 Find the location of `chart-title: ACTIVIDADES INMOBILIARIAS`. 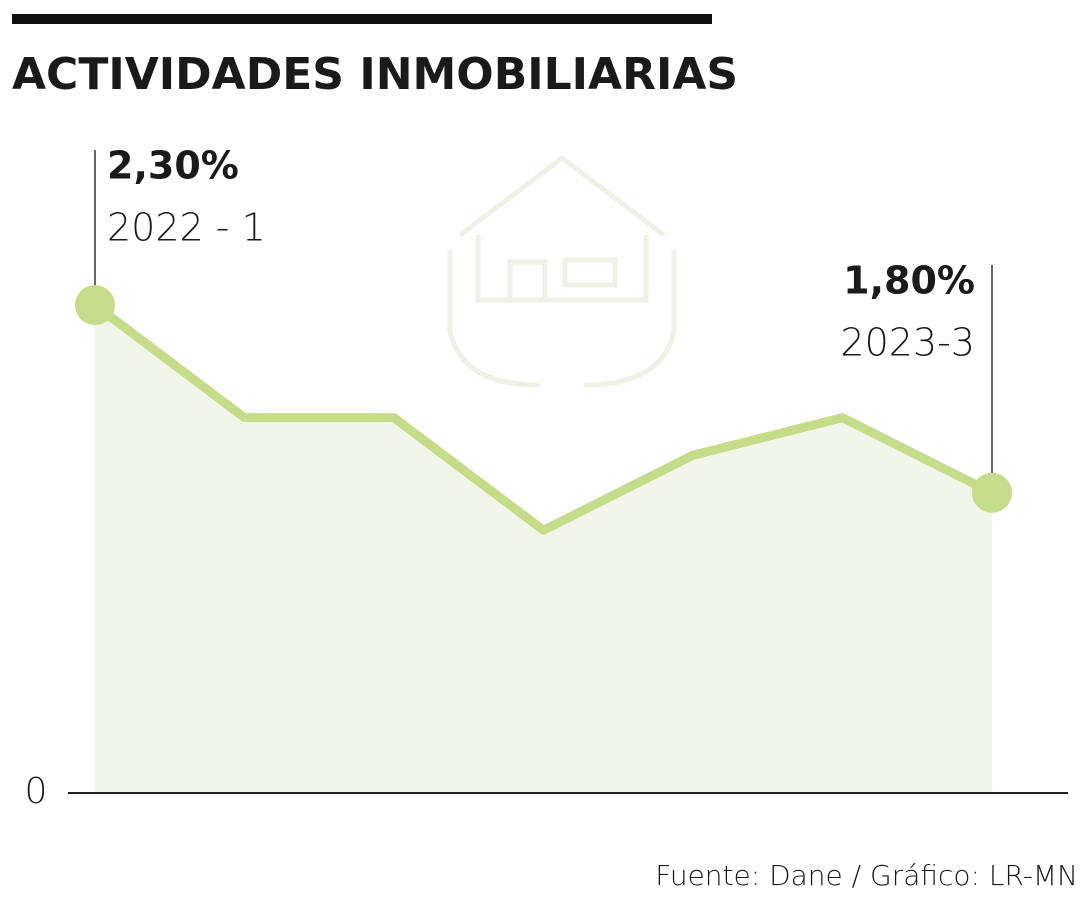

chart-title: ACTIVIDADES INMOBILIARIAS is located at coordinates (375, 74).